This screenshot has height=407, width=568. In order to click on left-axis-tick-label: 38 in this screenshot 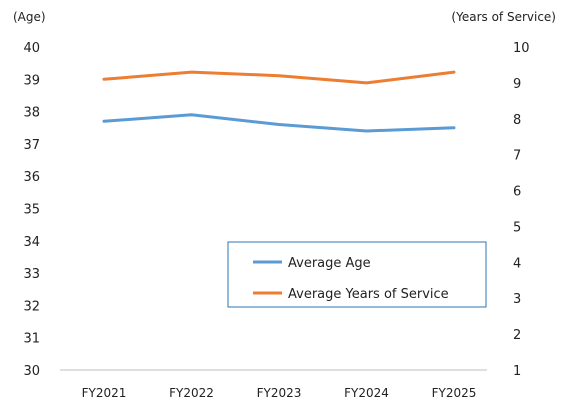, I will do `click(31, 113)`.